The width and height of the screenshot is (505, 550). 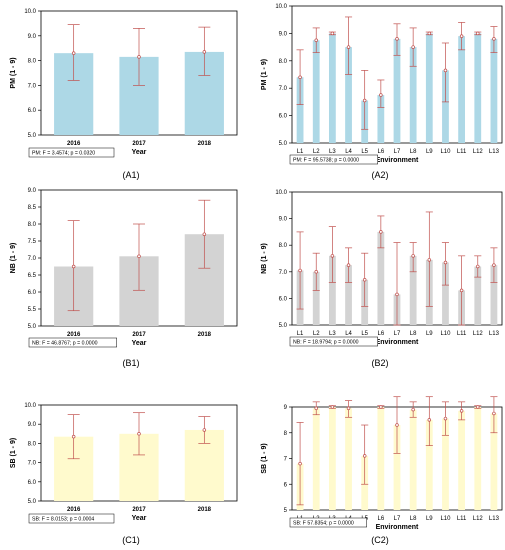 What do you see at coordinates (381, 334) in the screenshot?
I see `x-tick-label: L6` at bounding box center [381, 334].